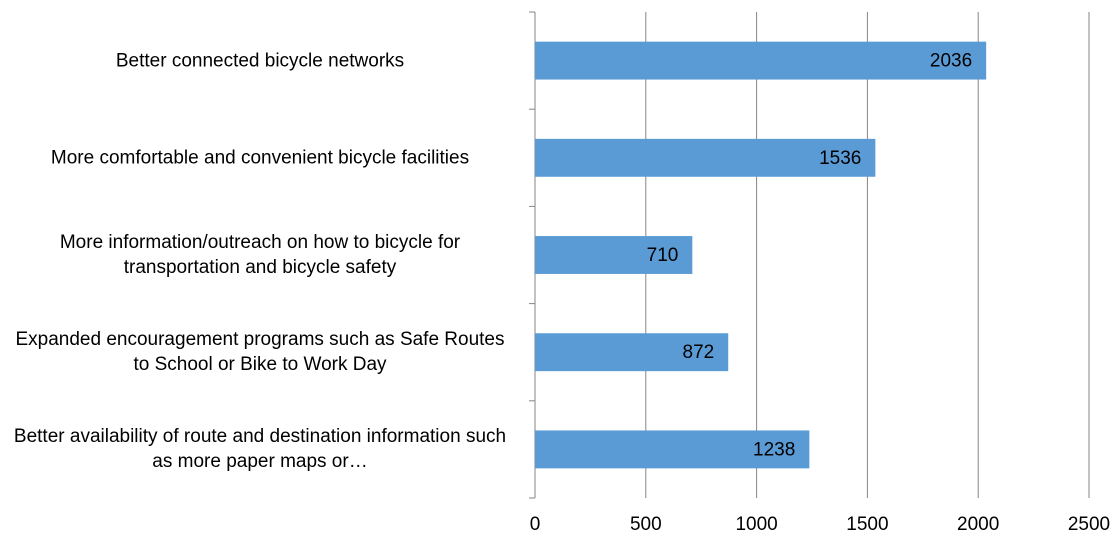 This screenshot has width=1118, height=542. Describe the element at coordinates (1089, 524) in the screenshot. I see `x-tick-label: 2500` at that location.